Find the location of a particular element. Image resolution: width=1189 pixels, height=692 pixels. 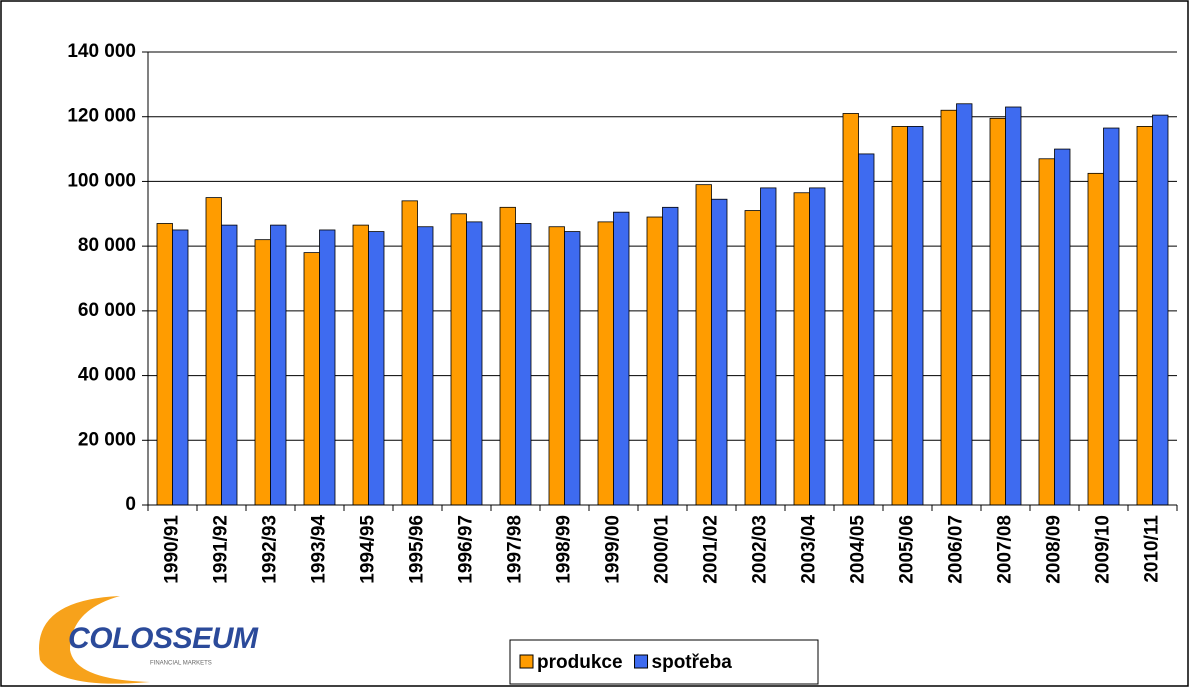

x-tick-label: 2008/09 is located at coordinates (1054, 549).